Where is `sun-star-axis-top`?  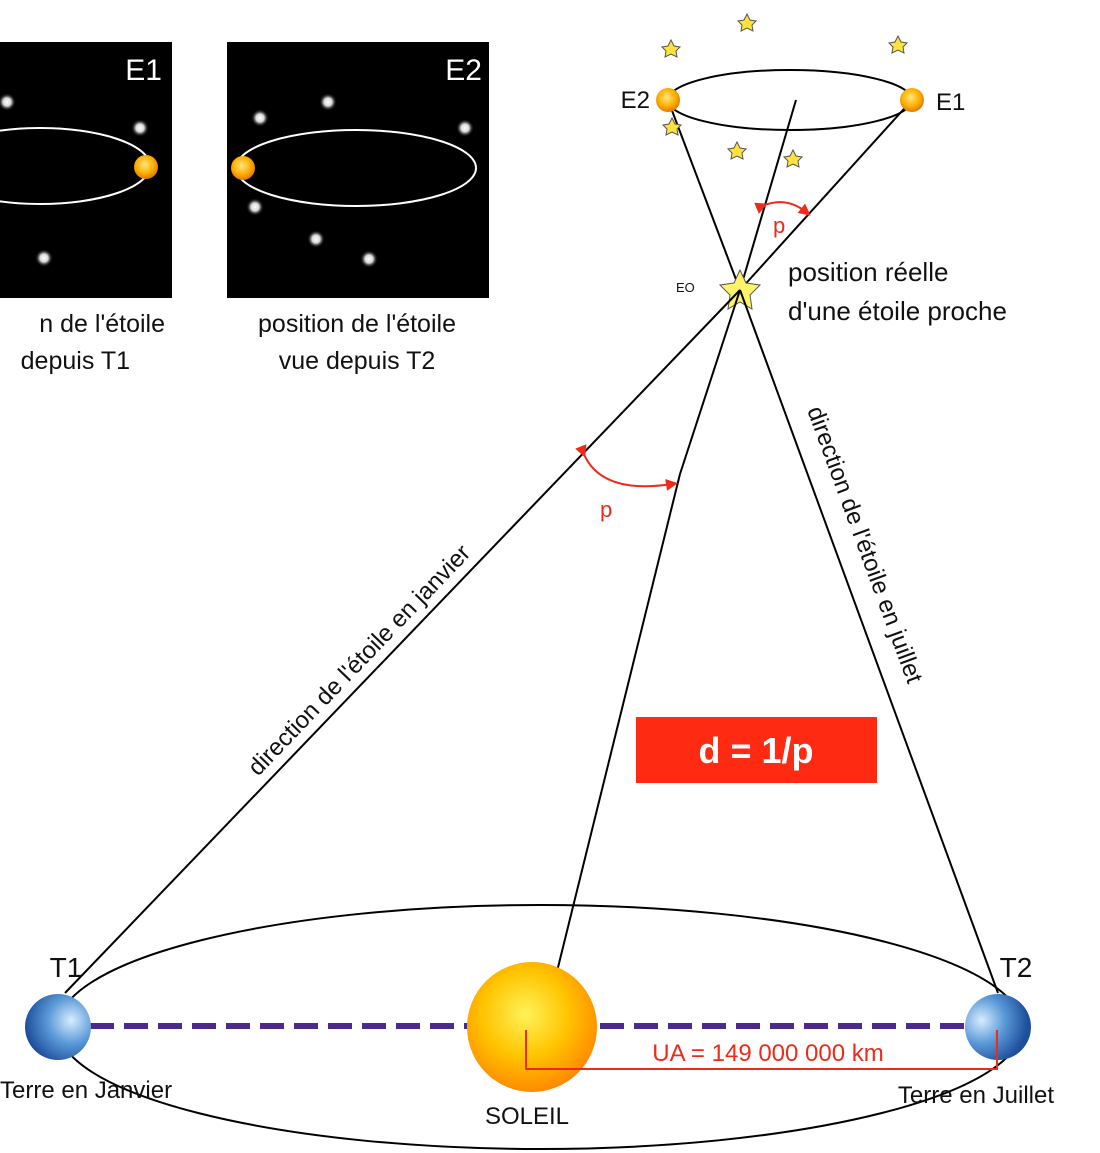 sun-star-axis-top is located at coordinates (768, 195).